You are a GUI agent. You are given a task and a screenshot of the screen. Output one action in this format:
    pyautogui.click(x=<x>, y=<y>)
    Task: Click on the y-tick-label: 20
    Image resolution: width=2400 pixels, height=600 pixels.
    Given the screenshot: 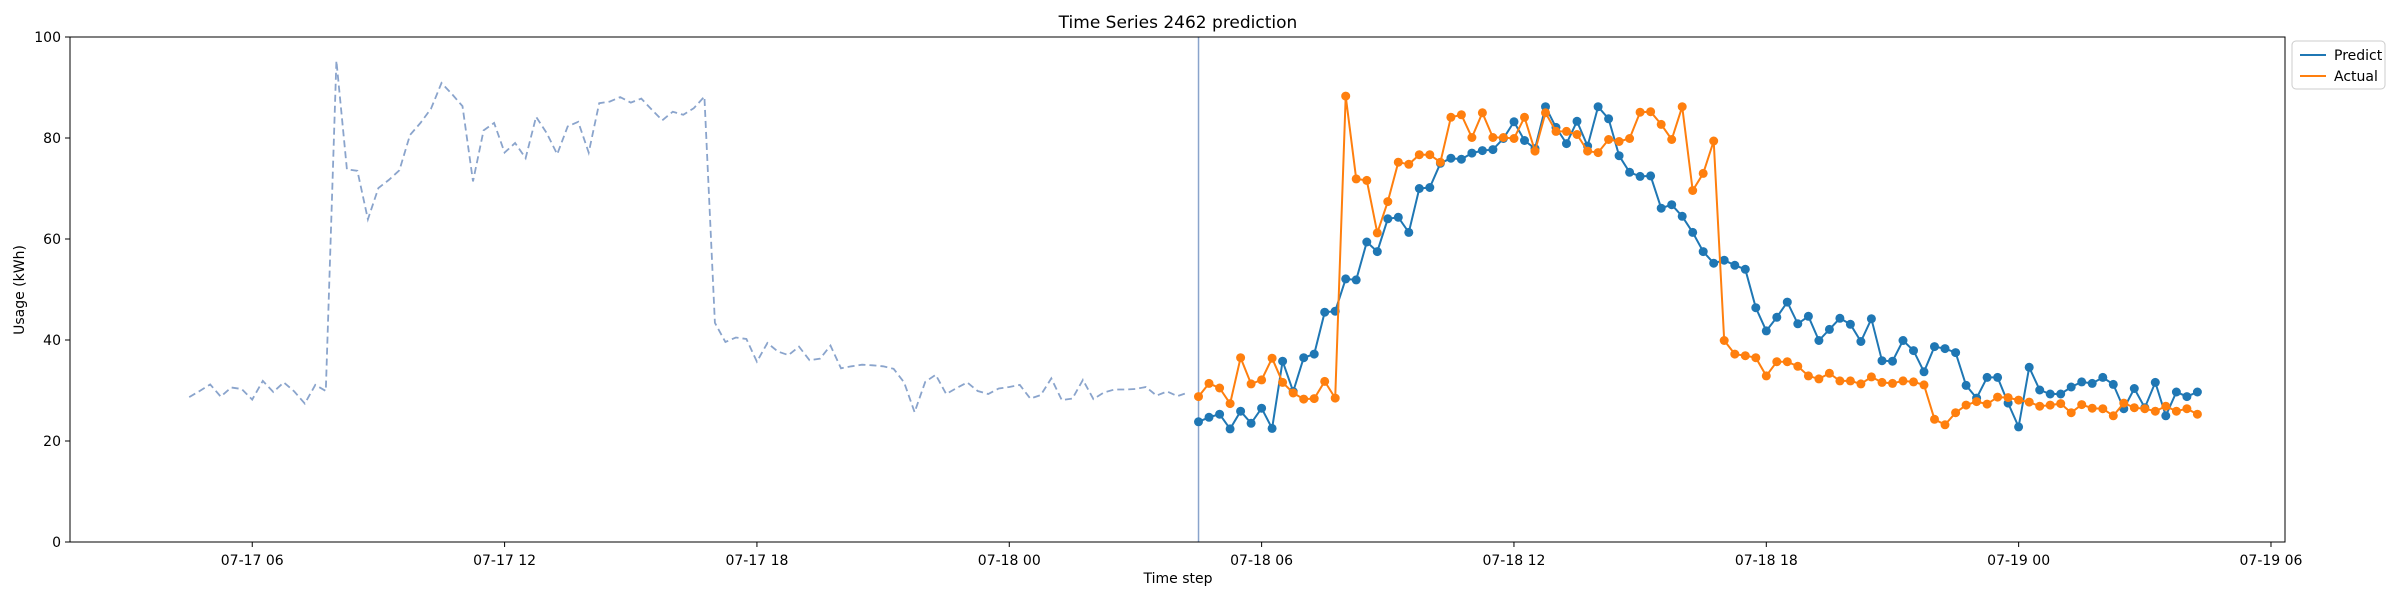 What is the action you would take?
    pyautogui.click(x=52, y=442)
    